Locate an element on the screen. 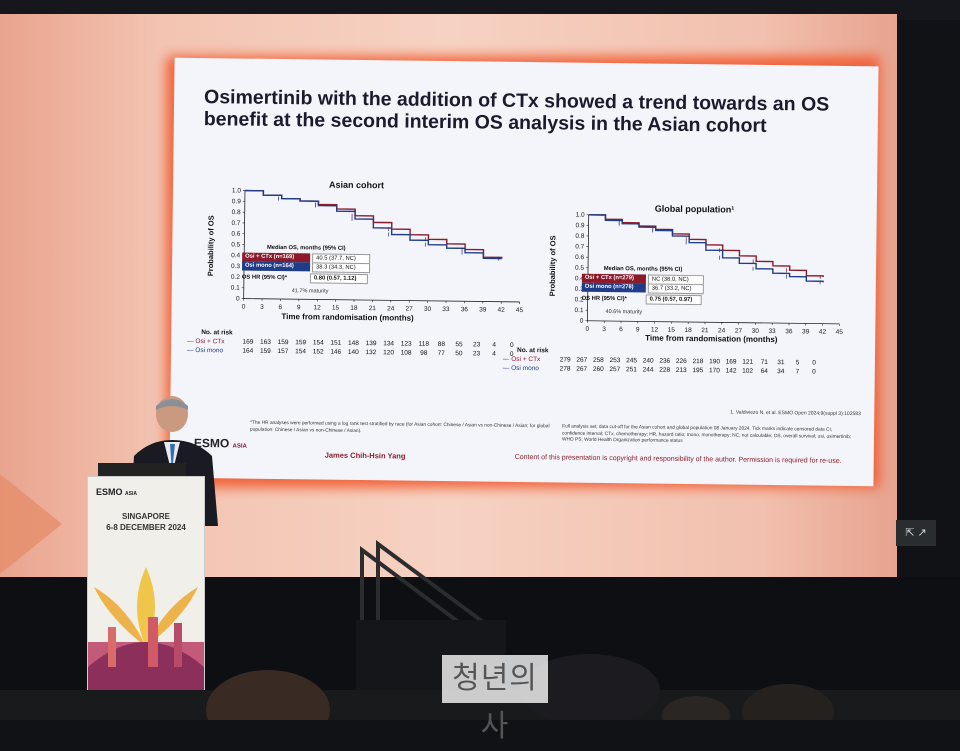 This screenshot has height=751, width=960. y-tick-label: 0.7 is located at coordinates (580, 246).